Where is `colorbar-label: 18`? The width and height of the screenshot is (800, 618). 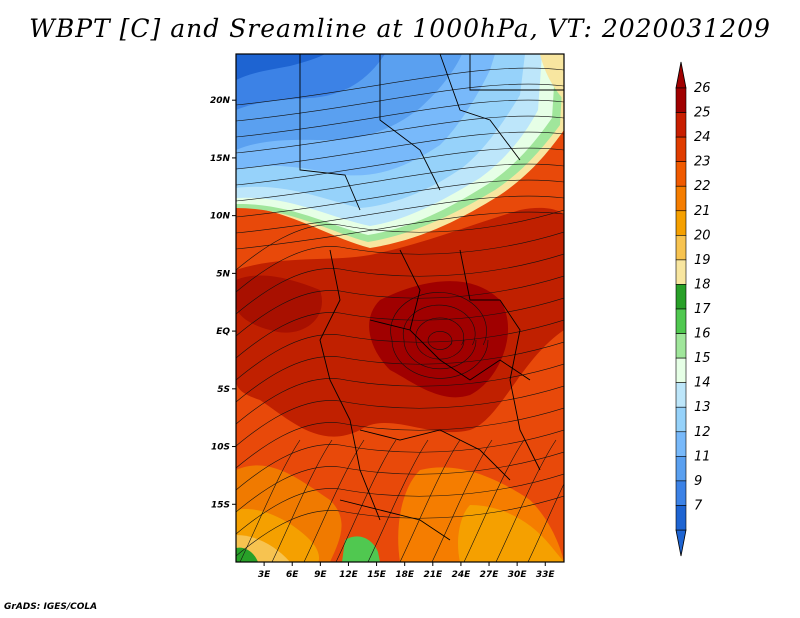 colorbar-label: 18 is located at coordinates (702, 284).